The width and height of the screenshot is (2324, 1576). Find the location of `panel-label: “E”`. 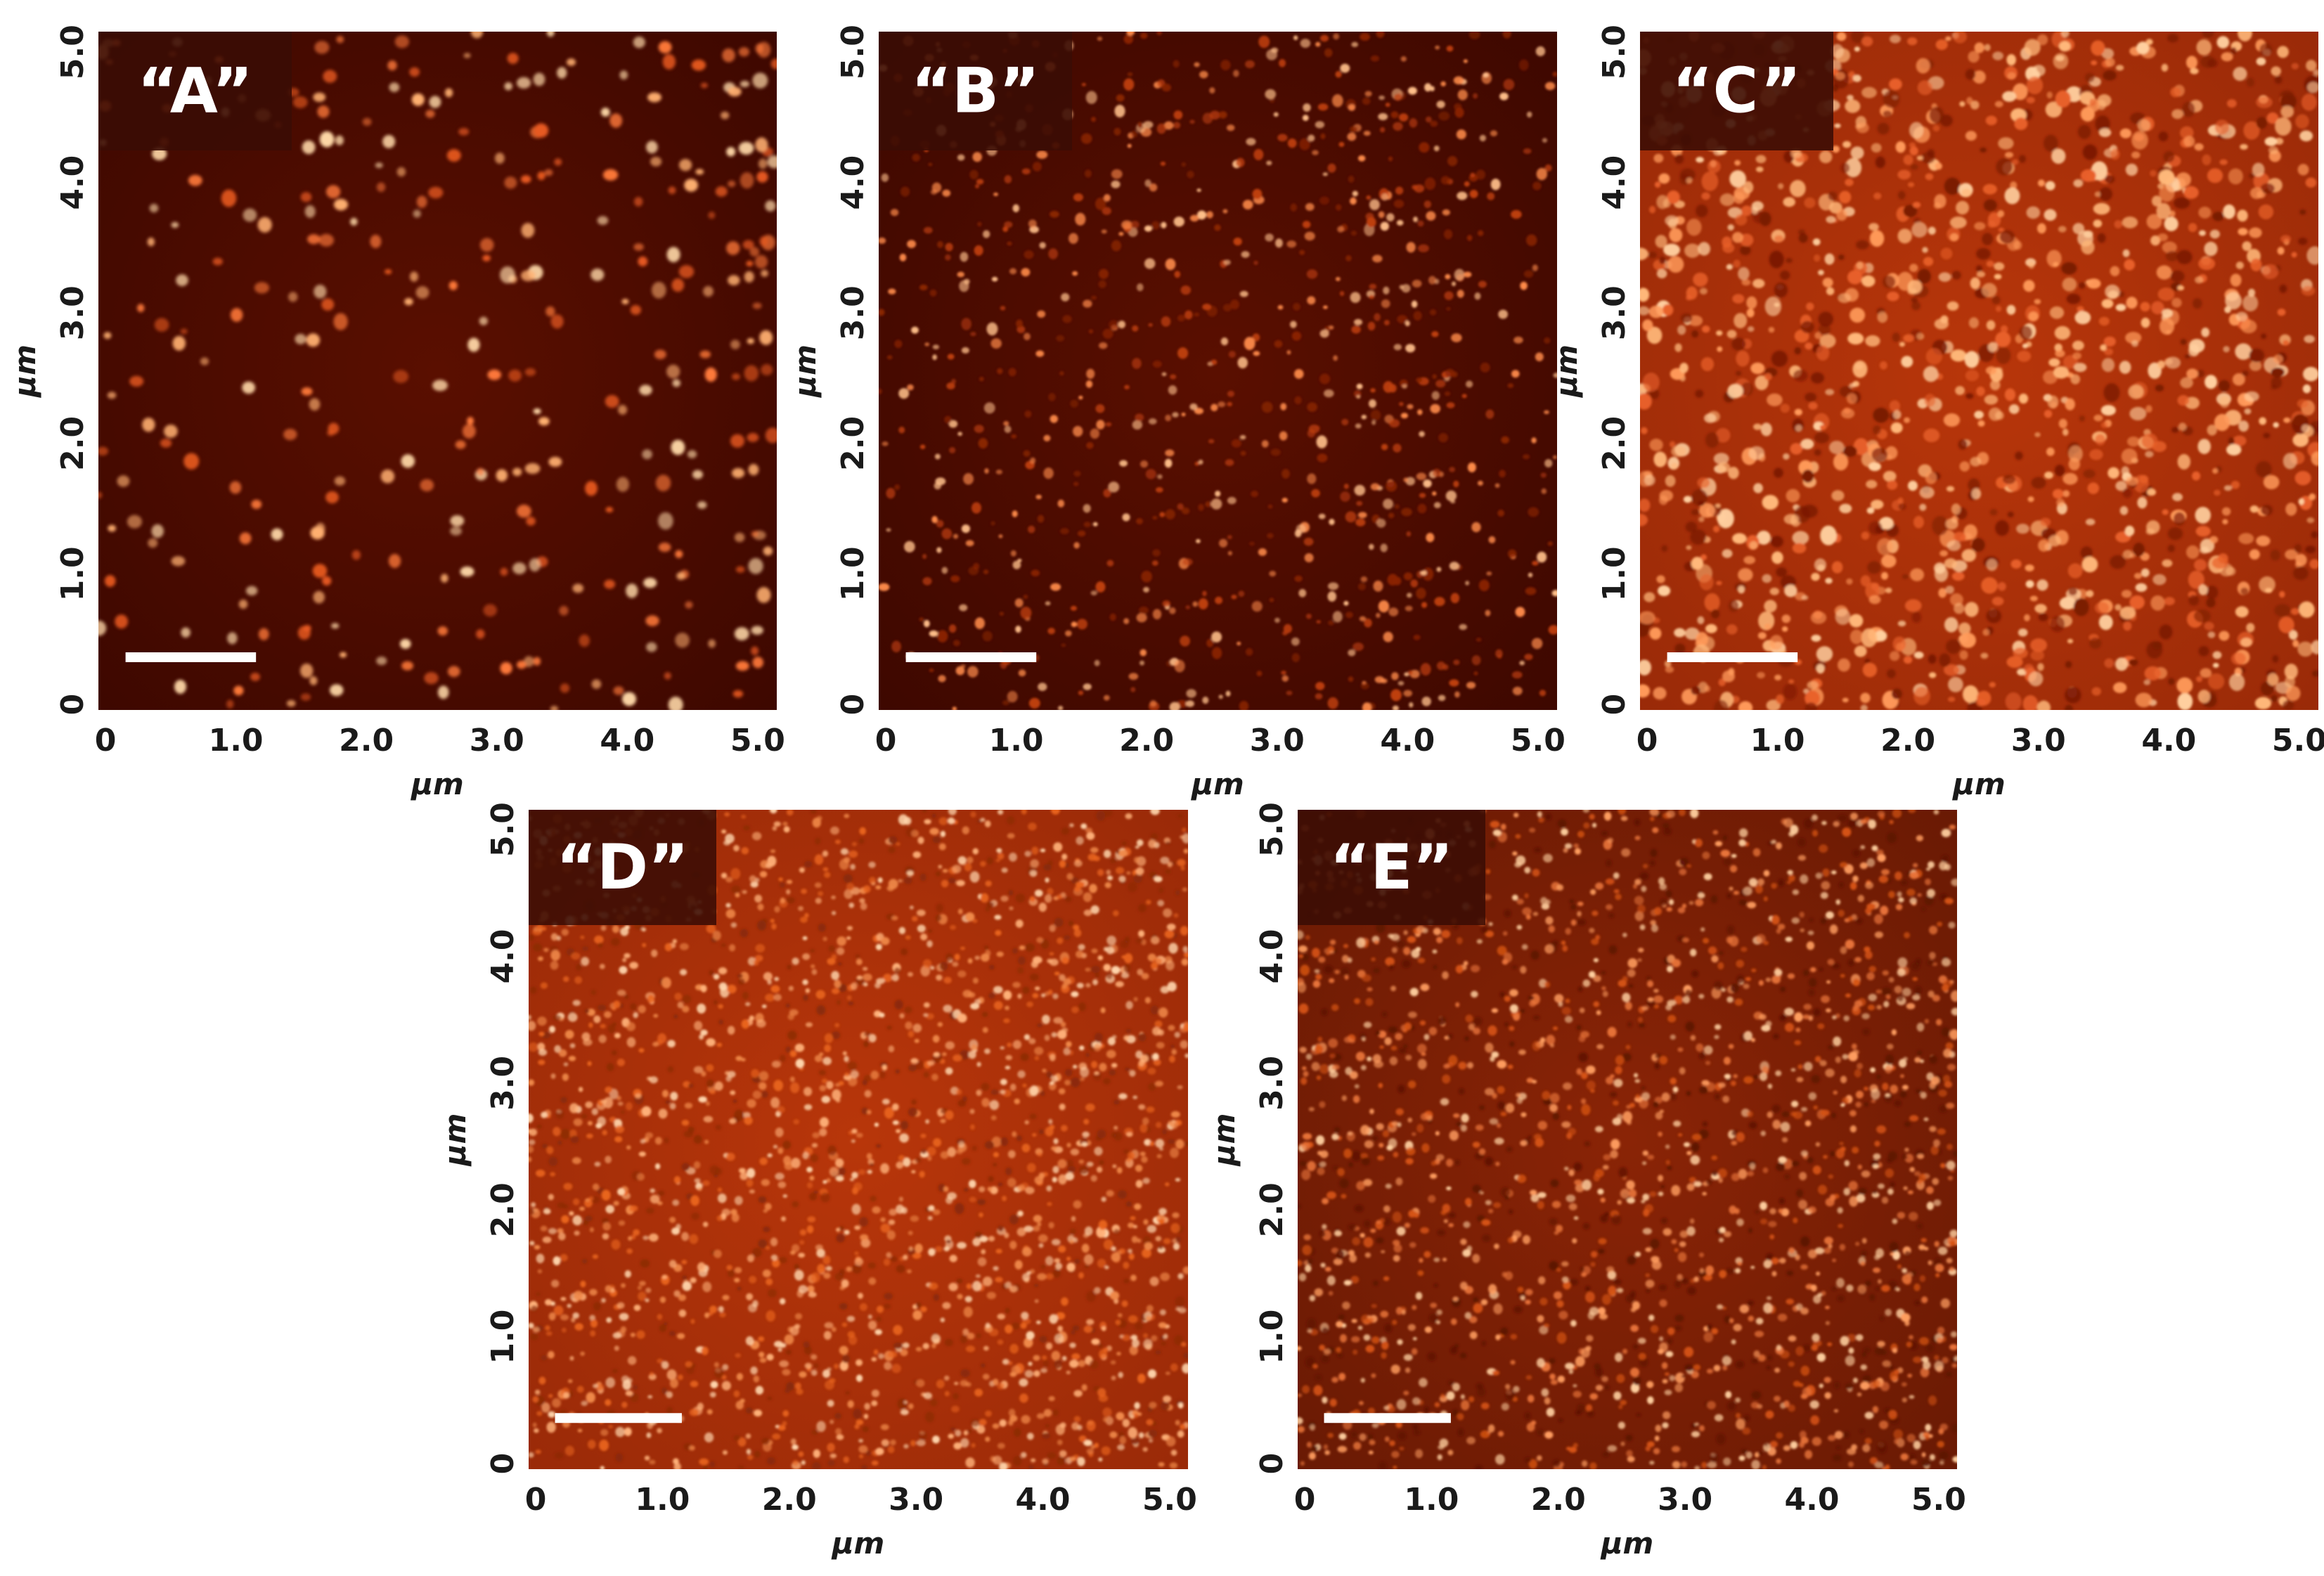

panel-label: “E” is located at coordinates (1392, 867).